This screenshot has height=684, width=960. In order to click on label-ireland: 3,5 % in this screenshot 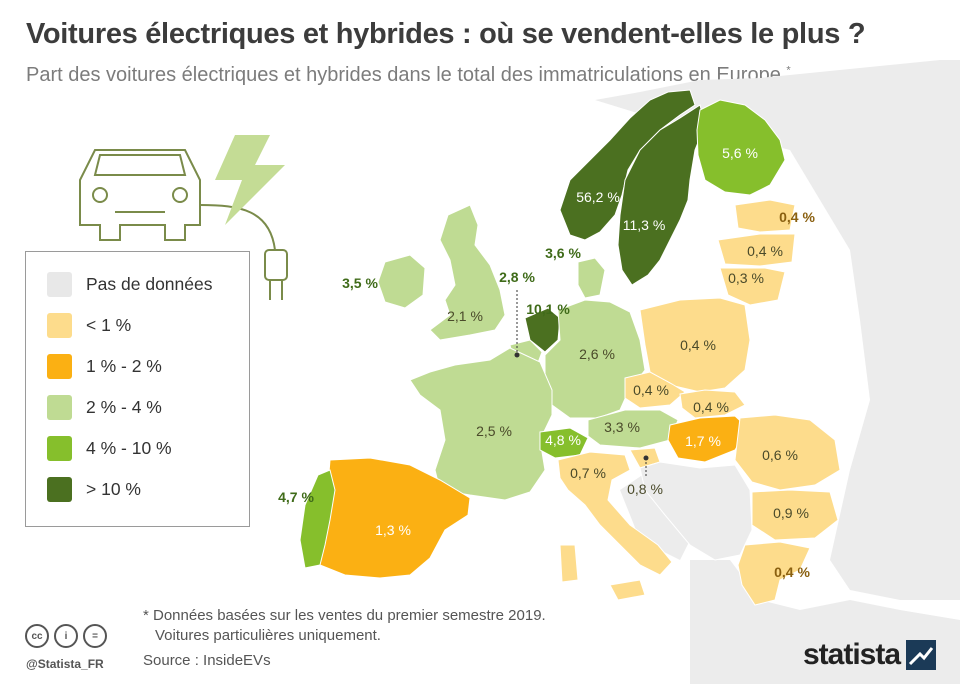, I will do `click(360, 283)`.